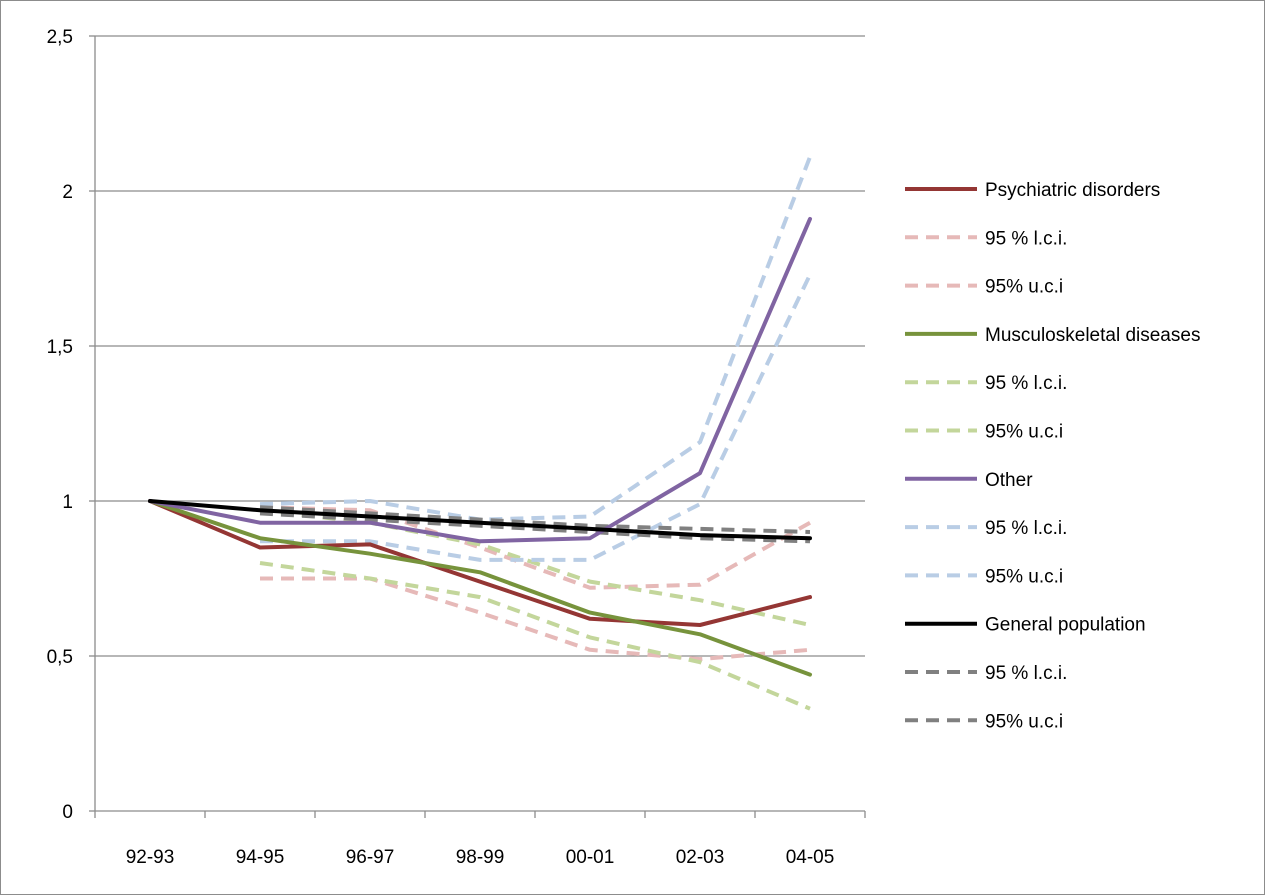  What do you see at coordinates (700, 857) in the screenshot?
I see `x-tick-label: 02-03` at bounding box center [700, 857].